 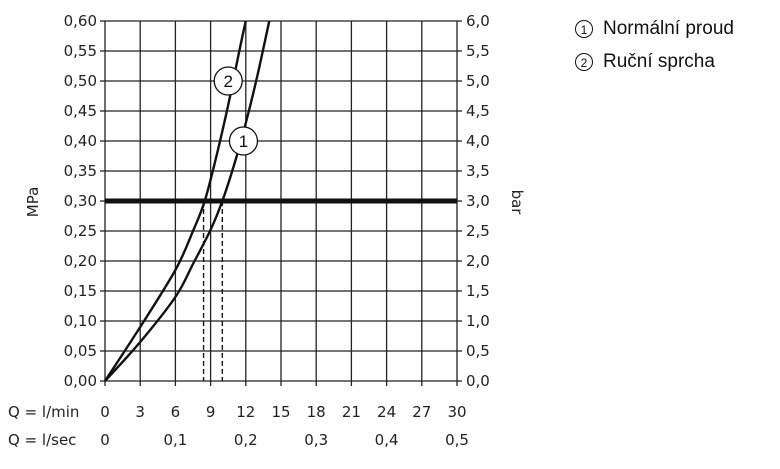 I want to click on y-tick-label-left: 0,05, so click(x=80, y=351).